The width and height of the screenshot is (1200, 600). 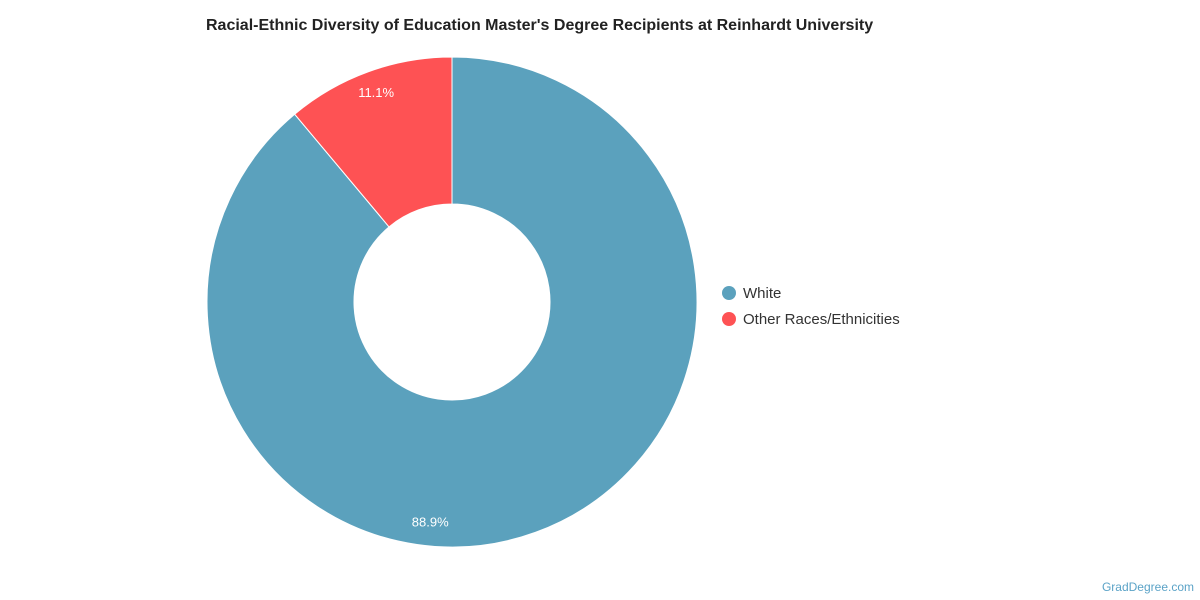 What do you see at coordinates (403, 307) in the screenshot?
I see `labels-group: 88.9% 11.1%` at bounding box center [403, 307].